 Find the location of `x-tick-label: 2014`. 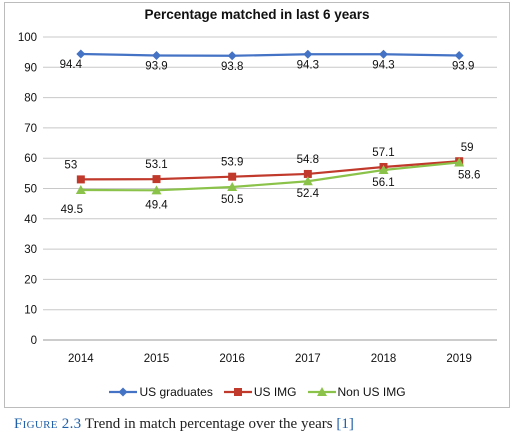

x-tick-label: 2014 is located at coordinates (81, 359).